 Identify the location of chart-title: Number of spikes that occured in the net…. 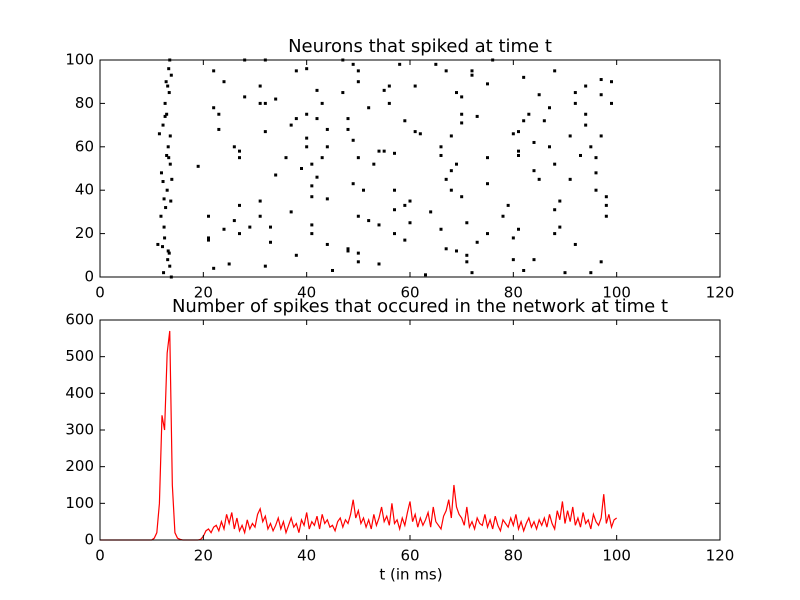
(420, 306).